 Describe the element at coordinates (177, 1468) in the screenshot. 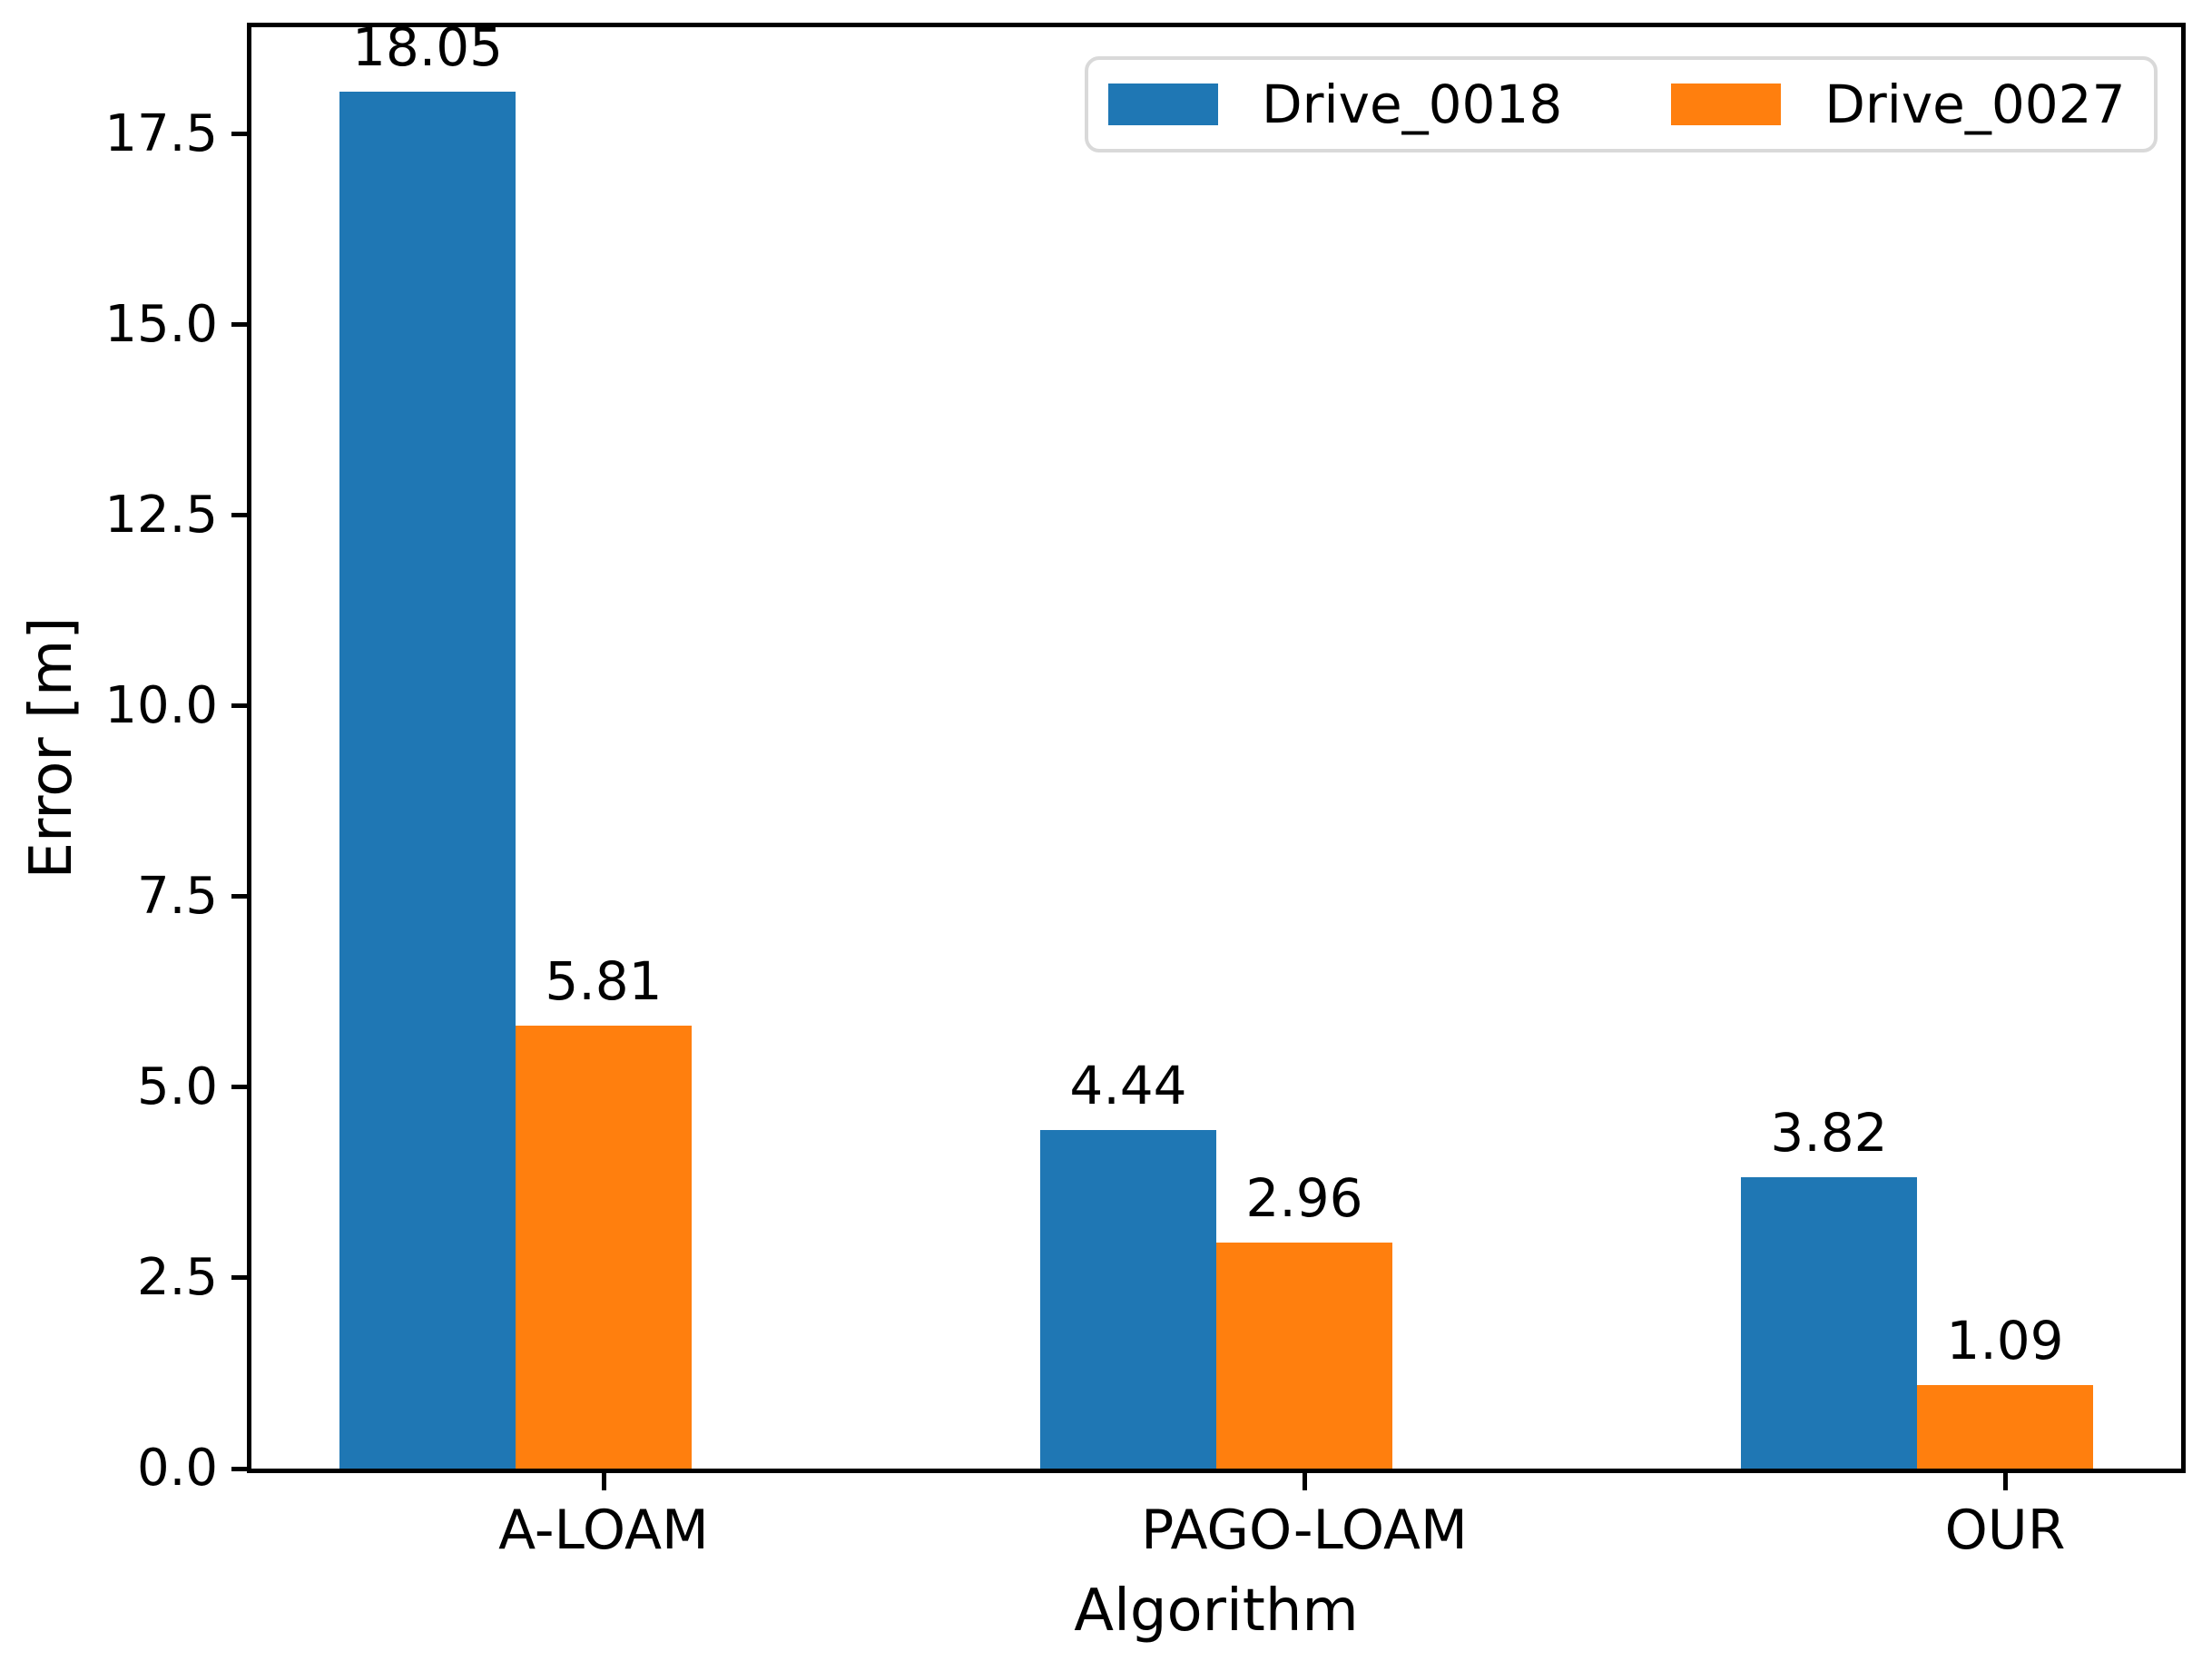

I see `y-tick-label: 0.0` at that location.